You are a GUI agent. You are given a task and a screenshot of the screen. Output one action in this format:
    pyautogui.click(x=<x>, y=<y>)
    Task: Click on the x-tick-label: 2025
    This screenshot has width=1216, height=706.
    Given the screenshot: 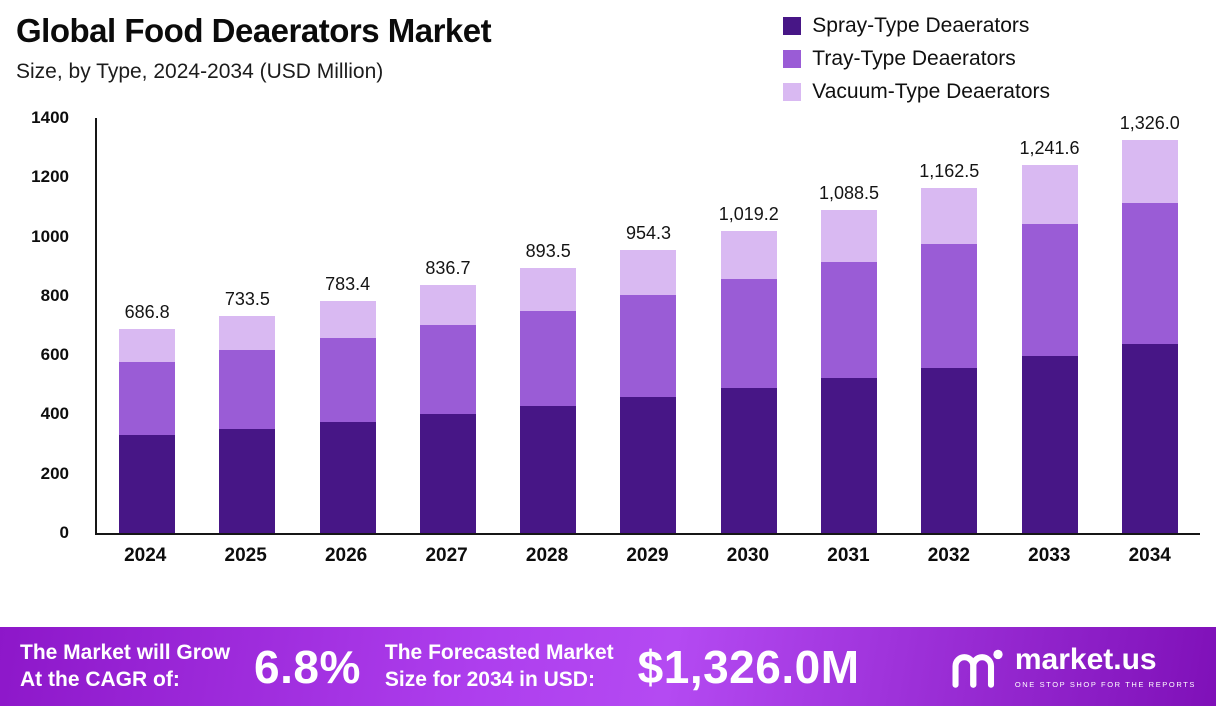 What is the action you would take?
    pyautogui.click(x=245, y=555)
    